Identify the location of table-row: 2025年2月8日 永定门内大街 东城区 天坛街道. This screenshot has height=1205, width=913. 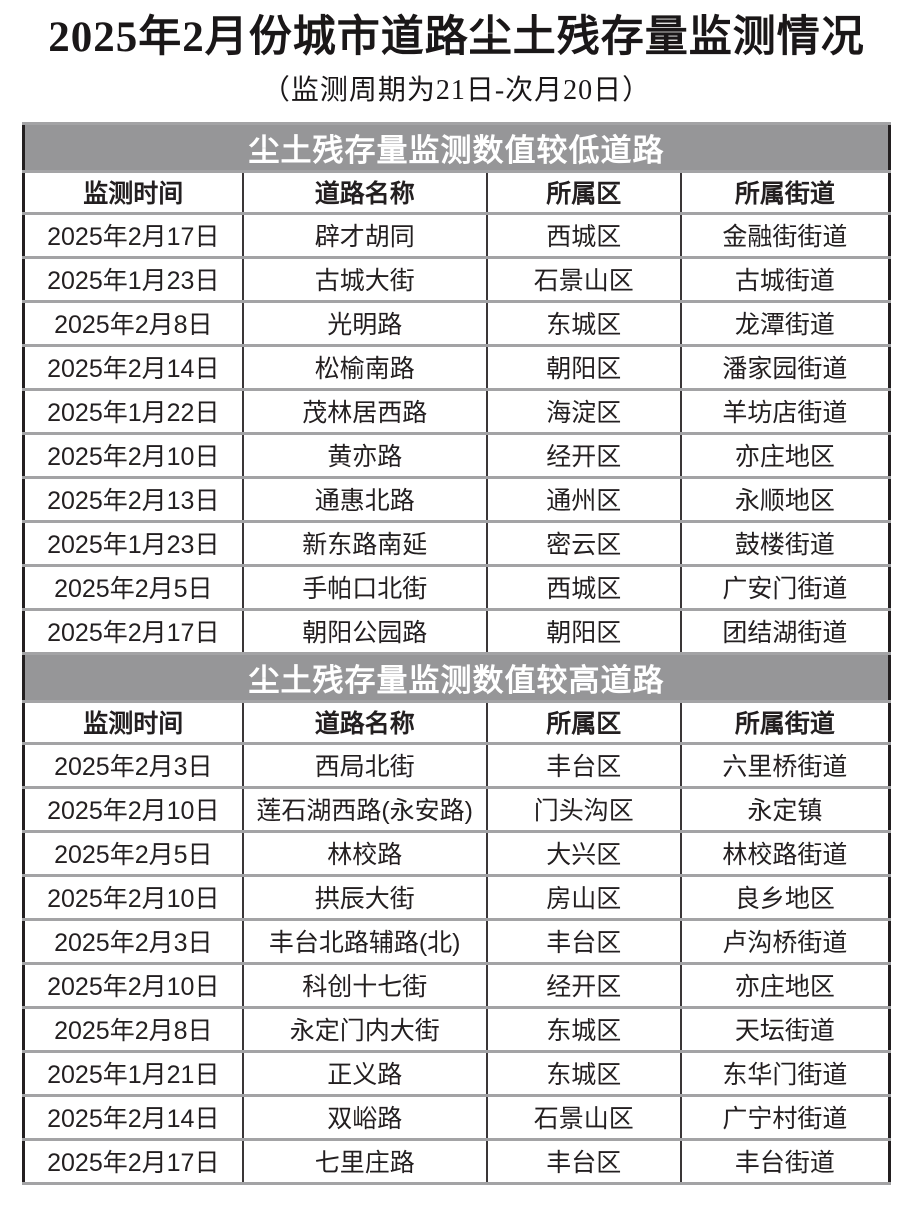
(456, 1029).